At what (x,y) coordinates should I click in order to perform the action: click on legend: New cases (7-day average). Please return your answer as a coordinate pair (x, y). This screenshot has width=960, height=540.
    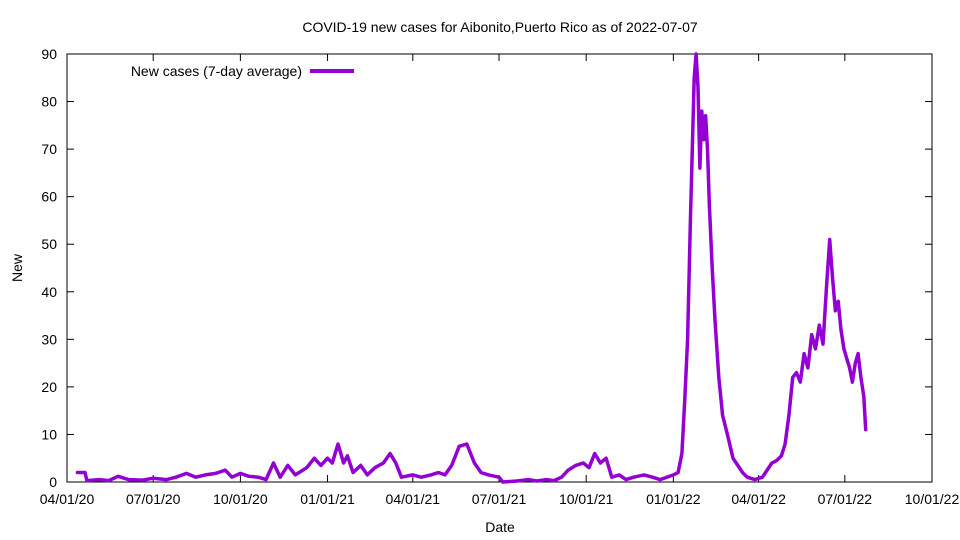
    Looking at the image, I should click on (242, 71).